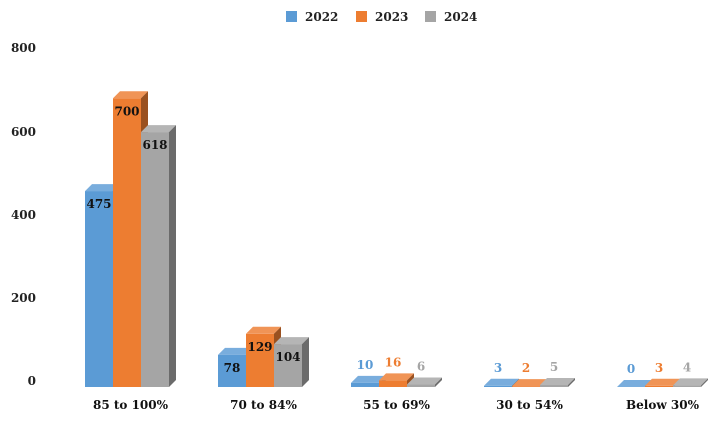 This screenshot has height=437, width=724. I want to click on data-label: 618, so click(154, 145).